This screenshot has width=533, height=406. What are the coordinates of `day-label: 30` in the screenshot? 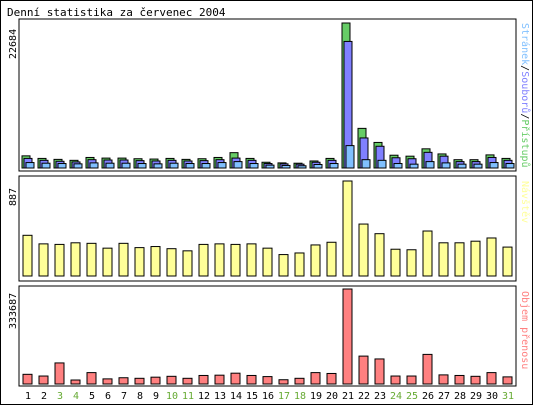 It's located at (492, 396).